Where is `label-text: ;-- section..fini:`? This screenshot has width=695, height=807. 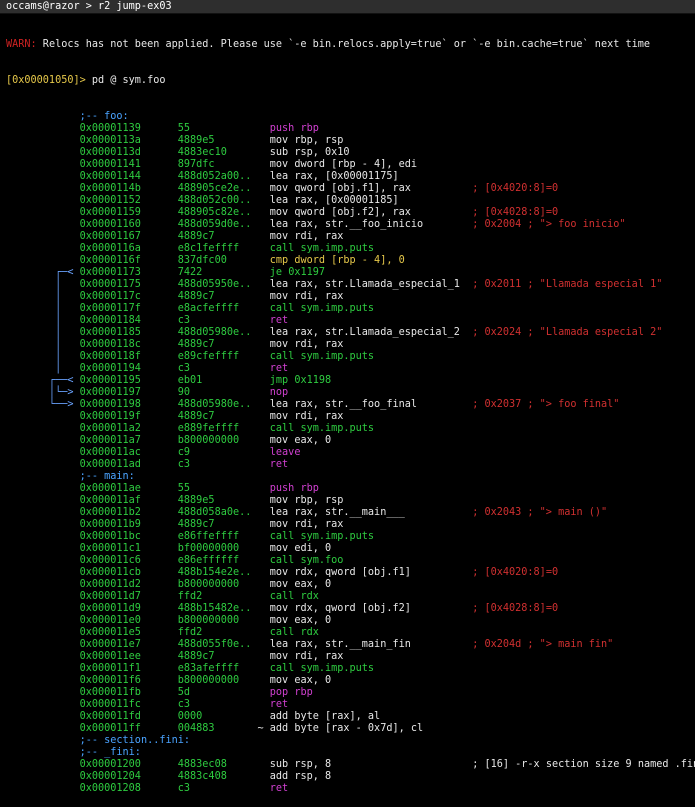 label-text: ;-- section..fini: is located at coordinates (135, 740).